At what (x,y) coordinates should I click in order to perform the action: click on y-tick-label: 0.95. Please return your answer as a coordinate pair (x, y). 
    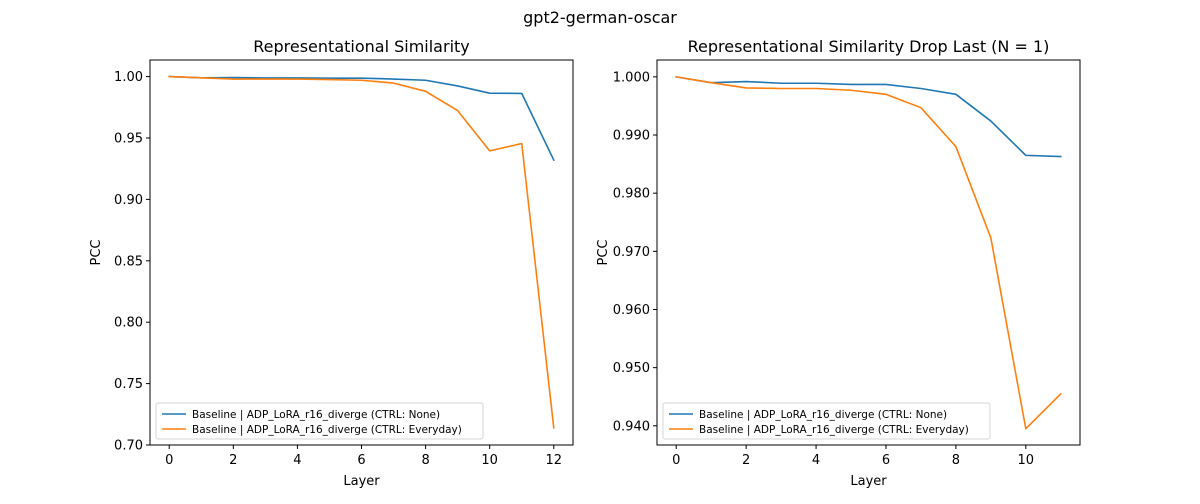
    Looking at the image, I should click on (128, 138).